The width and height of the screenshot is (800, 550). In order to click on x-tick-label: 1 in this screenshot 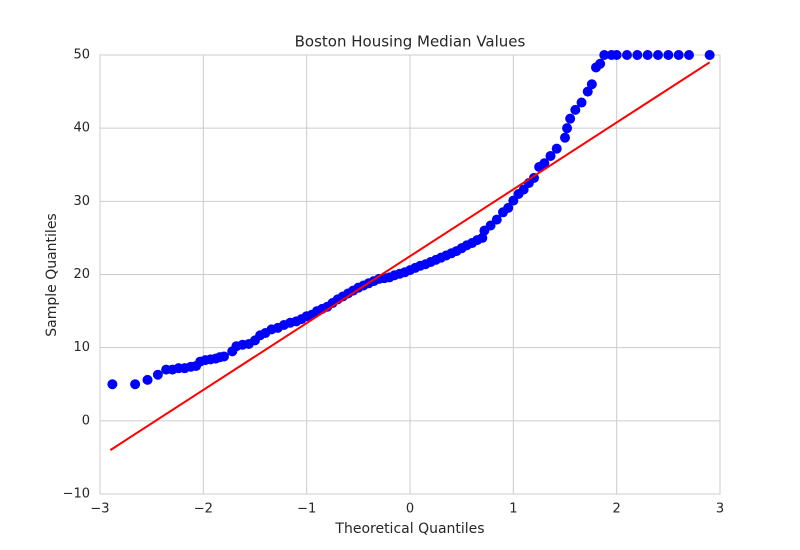, I will do `click(513, 509)`.